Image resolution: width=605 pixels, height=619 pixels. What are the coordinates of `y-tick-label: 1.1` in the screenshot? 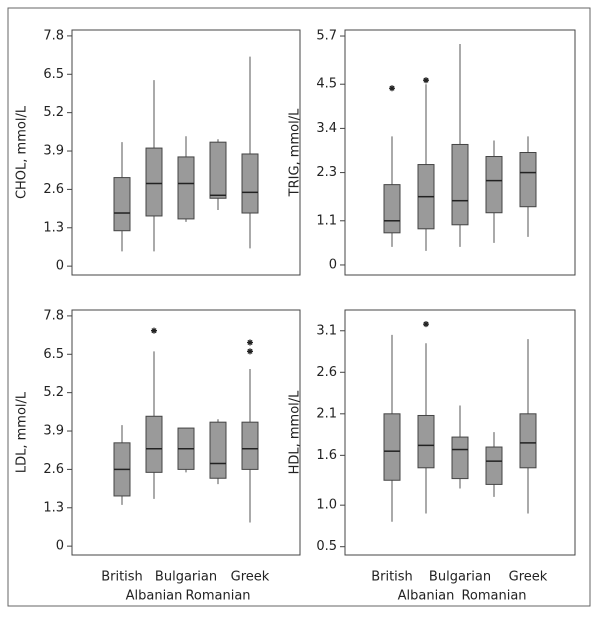 It's located at (326, 220).